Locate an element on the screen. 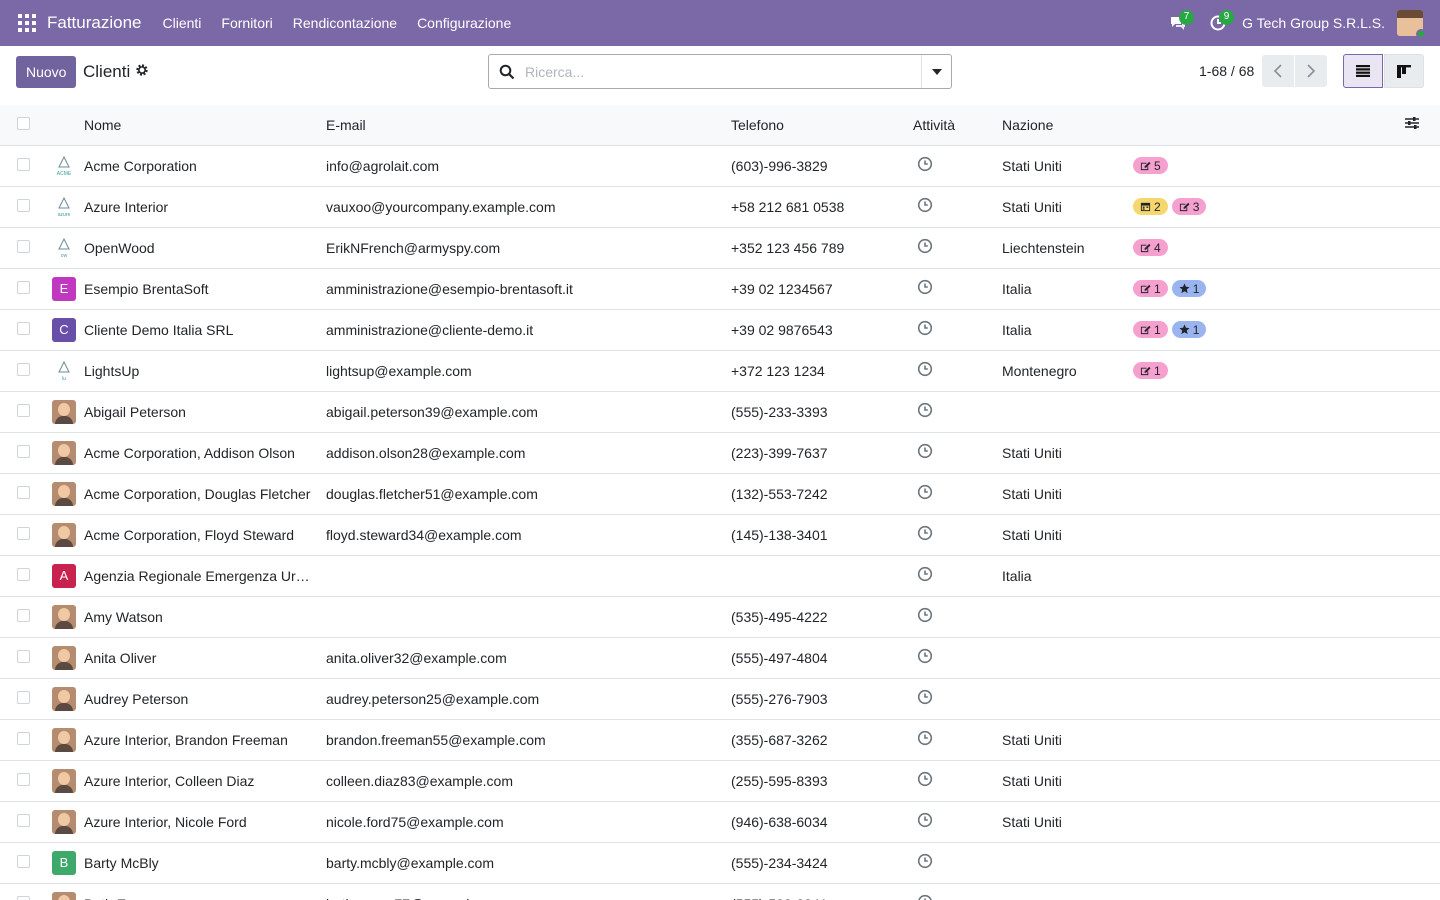 The width and height of the screenshot is (1440, 900). cell-name: Acme Corporation is located at coordinates (140, 165).